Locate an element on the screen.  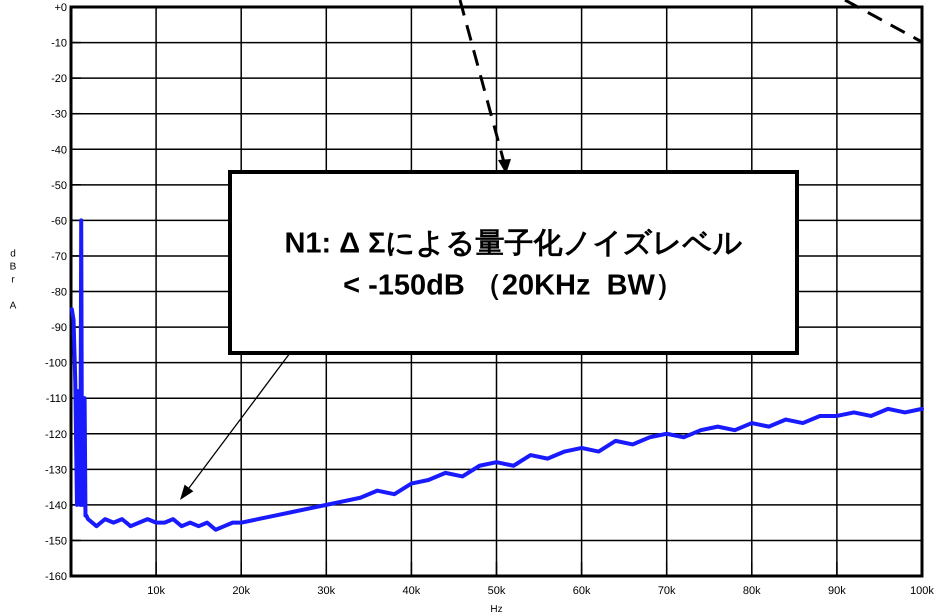
y-tick-label: +0 is located at coordinates (60, 8).